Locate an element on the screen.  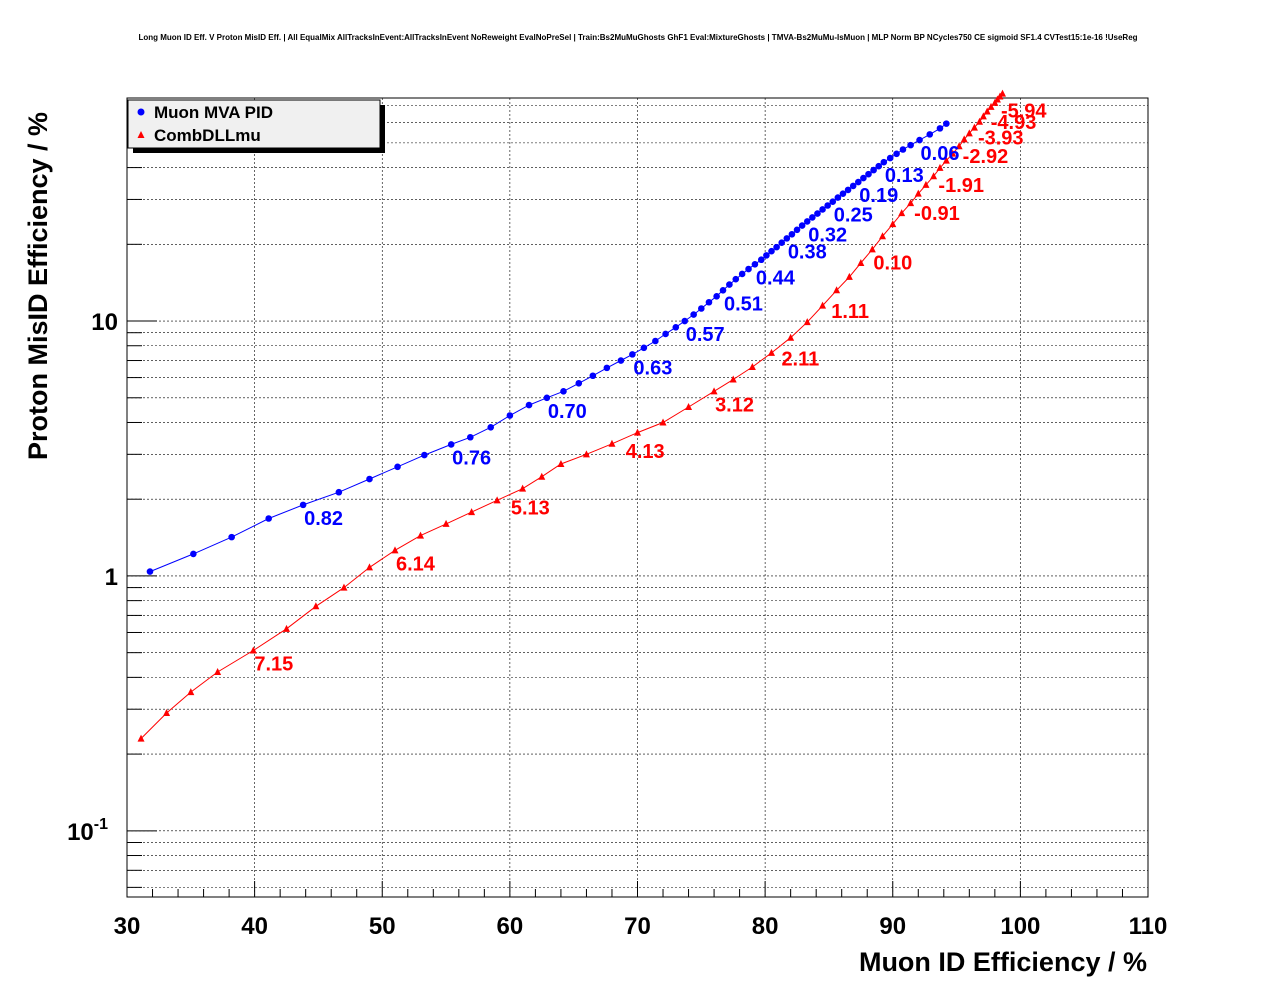
data-label: -2.92 is located at coordinates (986, 157).